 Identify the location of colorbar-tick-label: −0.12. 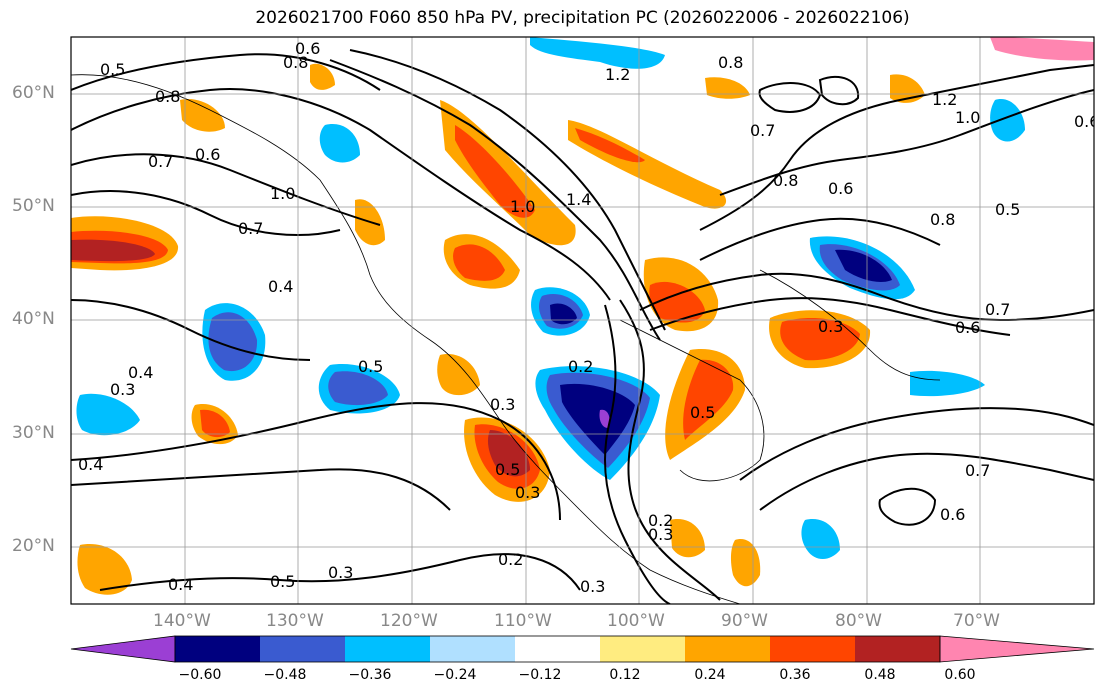
(540, 675).